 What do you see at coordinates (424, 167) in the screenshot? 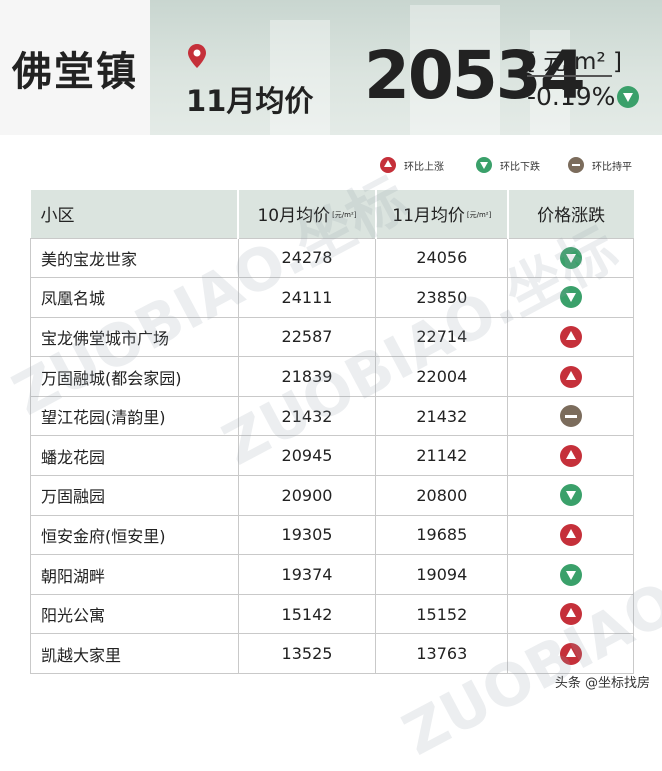
I see `legend-up-label: 环比上涨` at bounding box center [424, 167].